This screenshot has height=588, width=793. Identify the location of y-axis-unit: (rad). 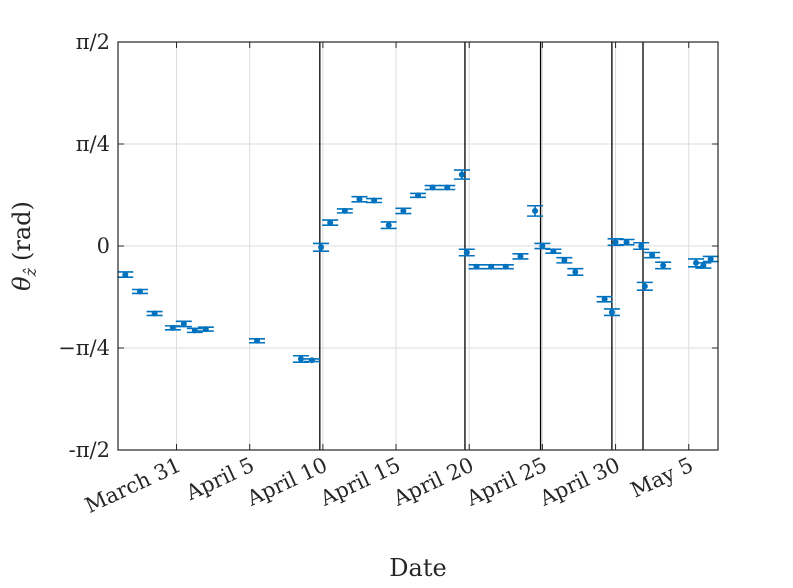
(22, 231).